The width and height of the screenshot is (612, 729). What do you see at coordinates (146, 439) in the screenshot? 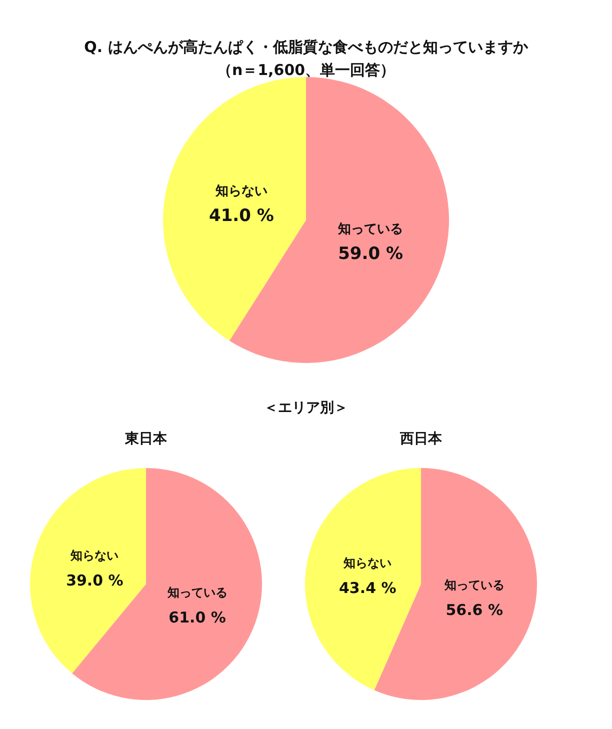
I see `title: 東日本` at bounding box center [146, 439].